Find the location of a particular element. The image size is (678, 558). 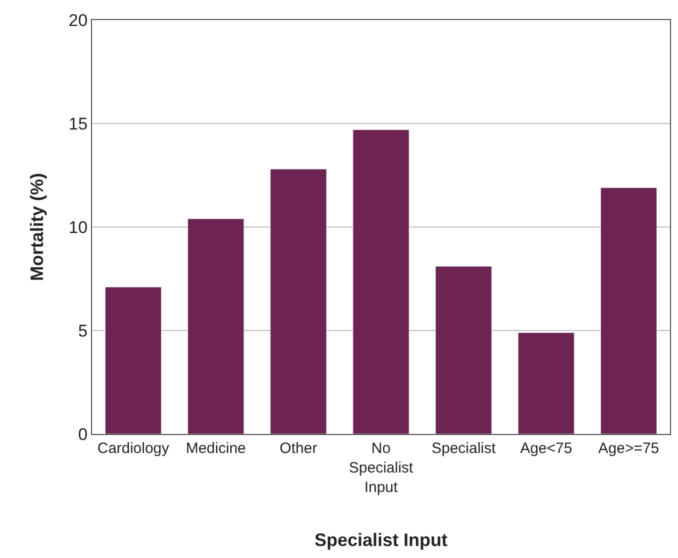

x-tick-label: Other is located at coordinates (299, 448).